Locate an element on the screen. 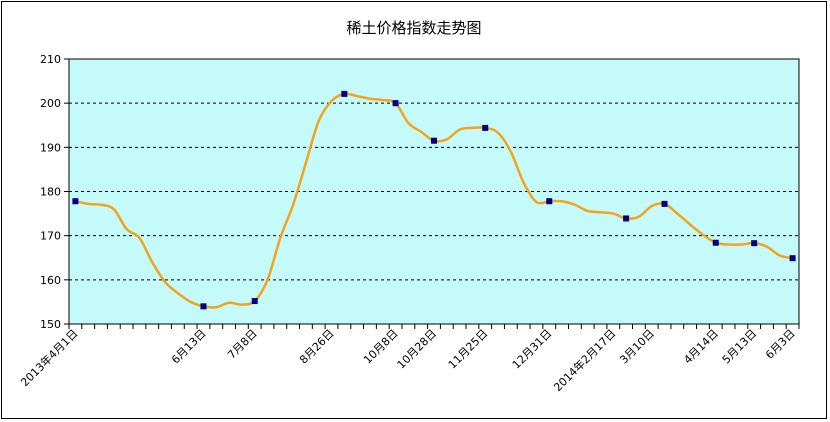 The image size is (830, 422). x-tick-label: 2014年2月17日 is located at coordinates (585, 360).